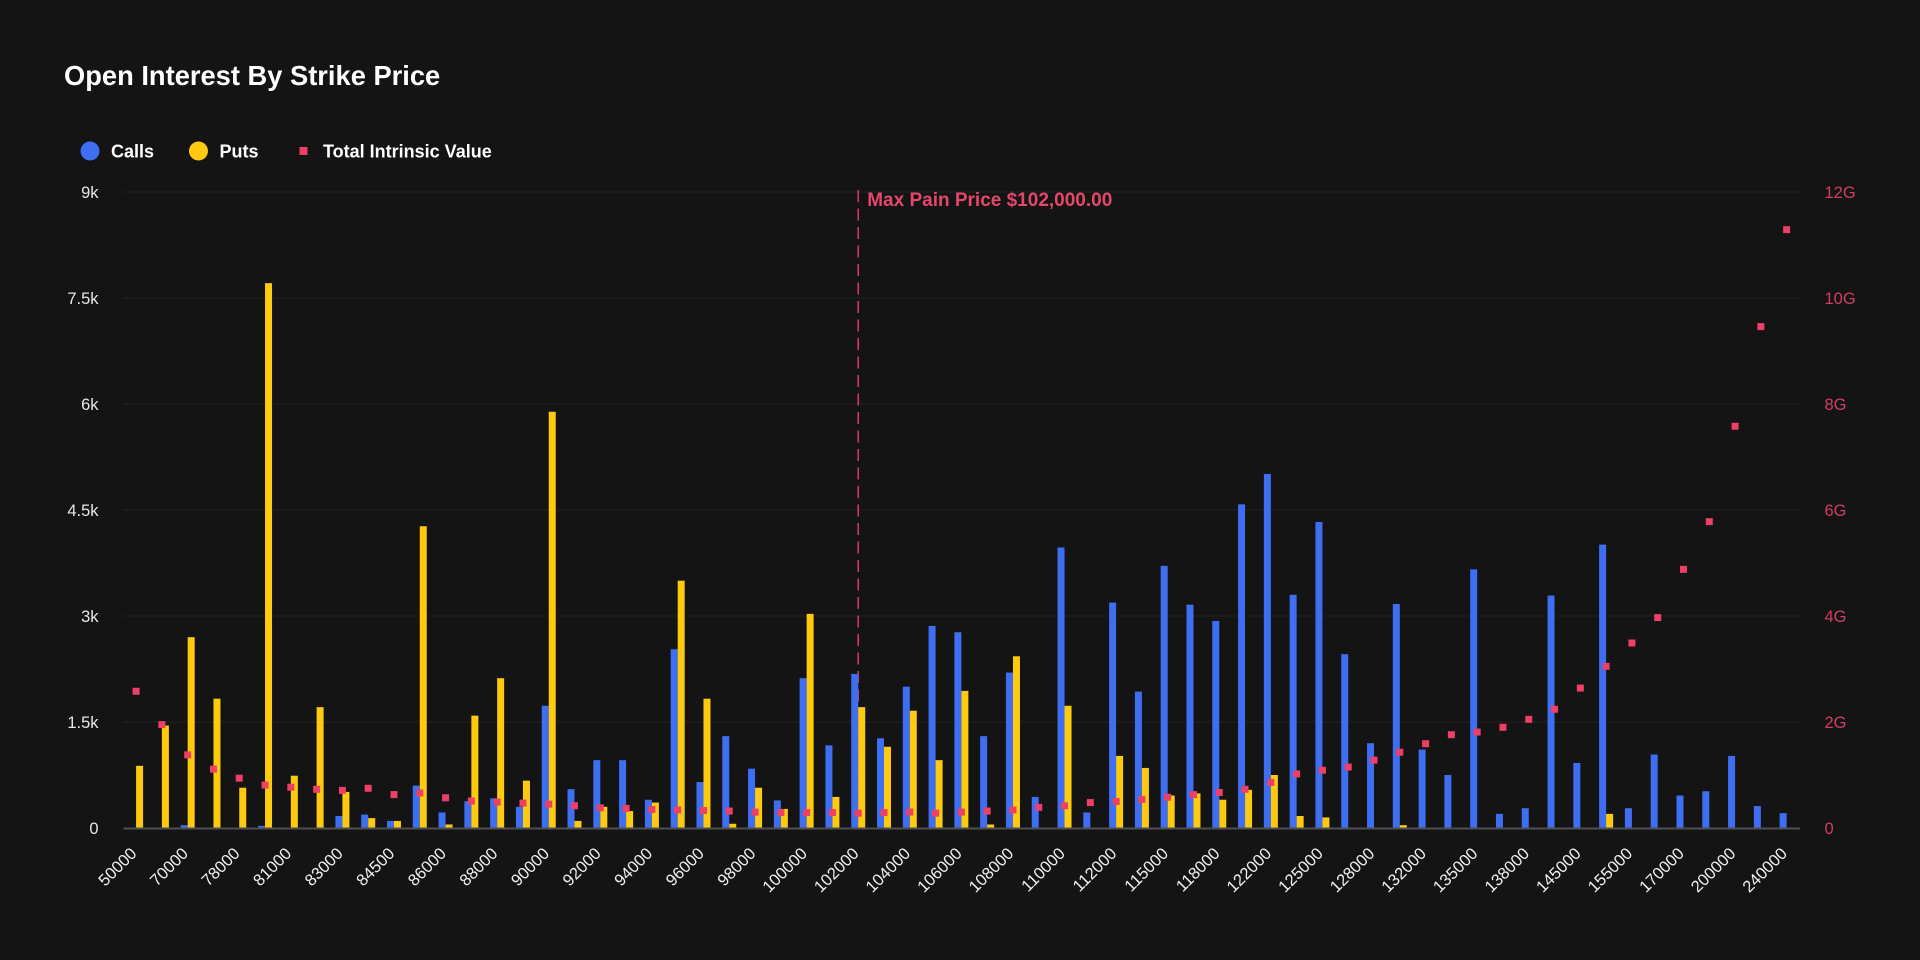  What do you see at coordinates (407, 152) in the screenshot?
I see `svg-text: Total Intrinsic Value` at bounding box center [407, 152].